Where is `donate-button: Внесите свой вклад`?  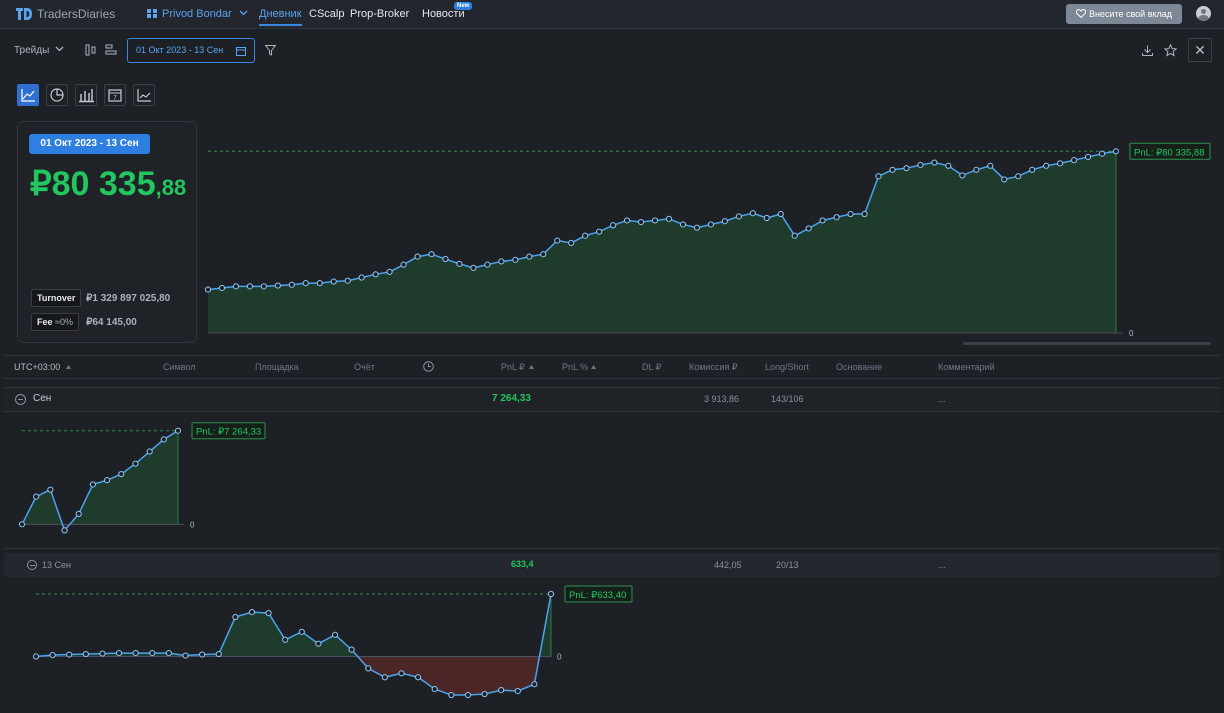 donate-button: Внесите свой вклад is located at coordinates (1124, 14).